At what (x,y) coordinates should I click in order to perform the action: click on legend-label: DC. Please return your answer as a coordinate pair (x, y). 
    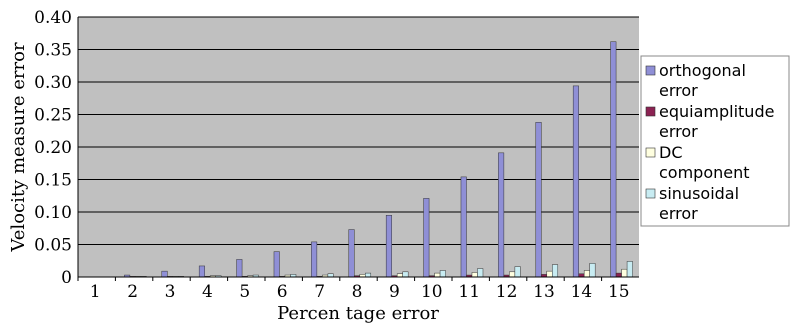
    Looking at the image, I should click on (671, 152).